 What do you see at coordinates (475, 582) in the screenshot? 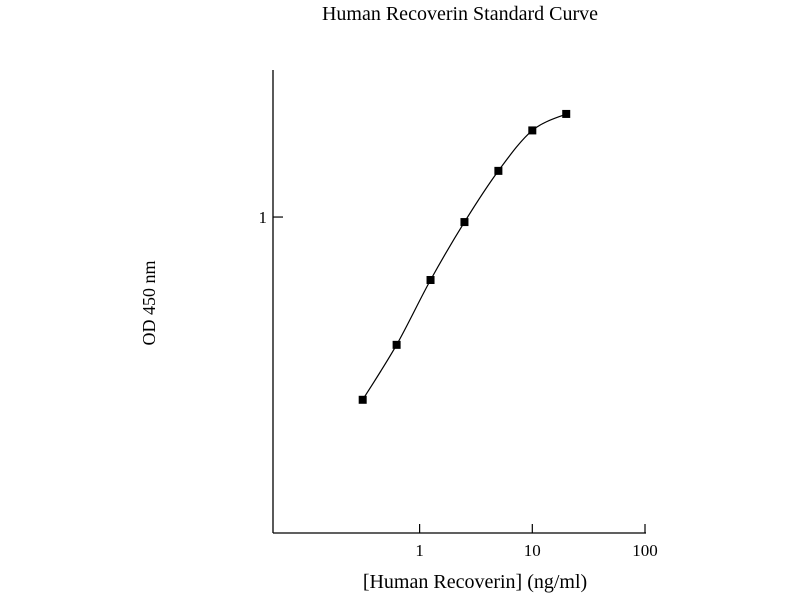
I see `x-axis-label: [Human Recoverin] (ng/ml)` at bounding box center [475, 582].